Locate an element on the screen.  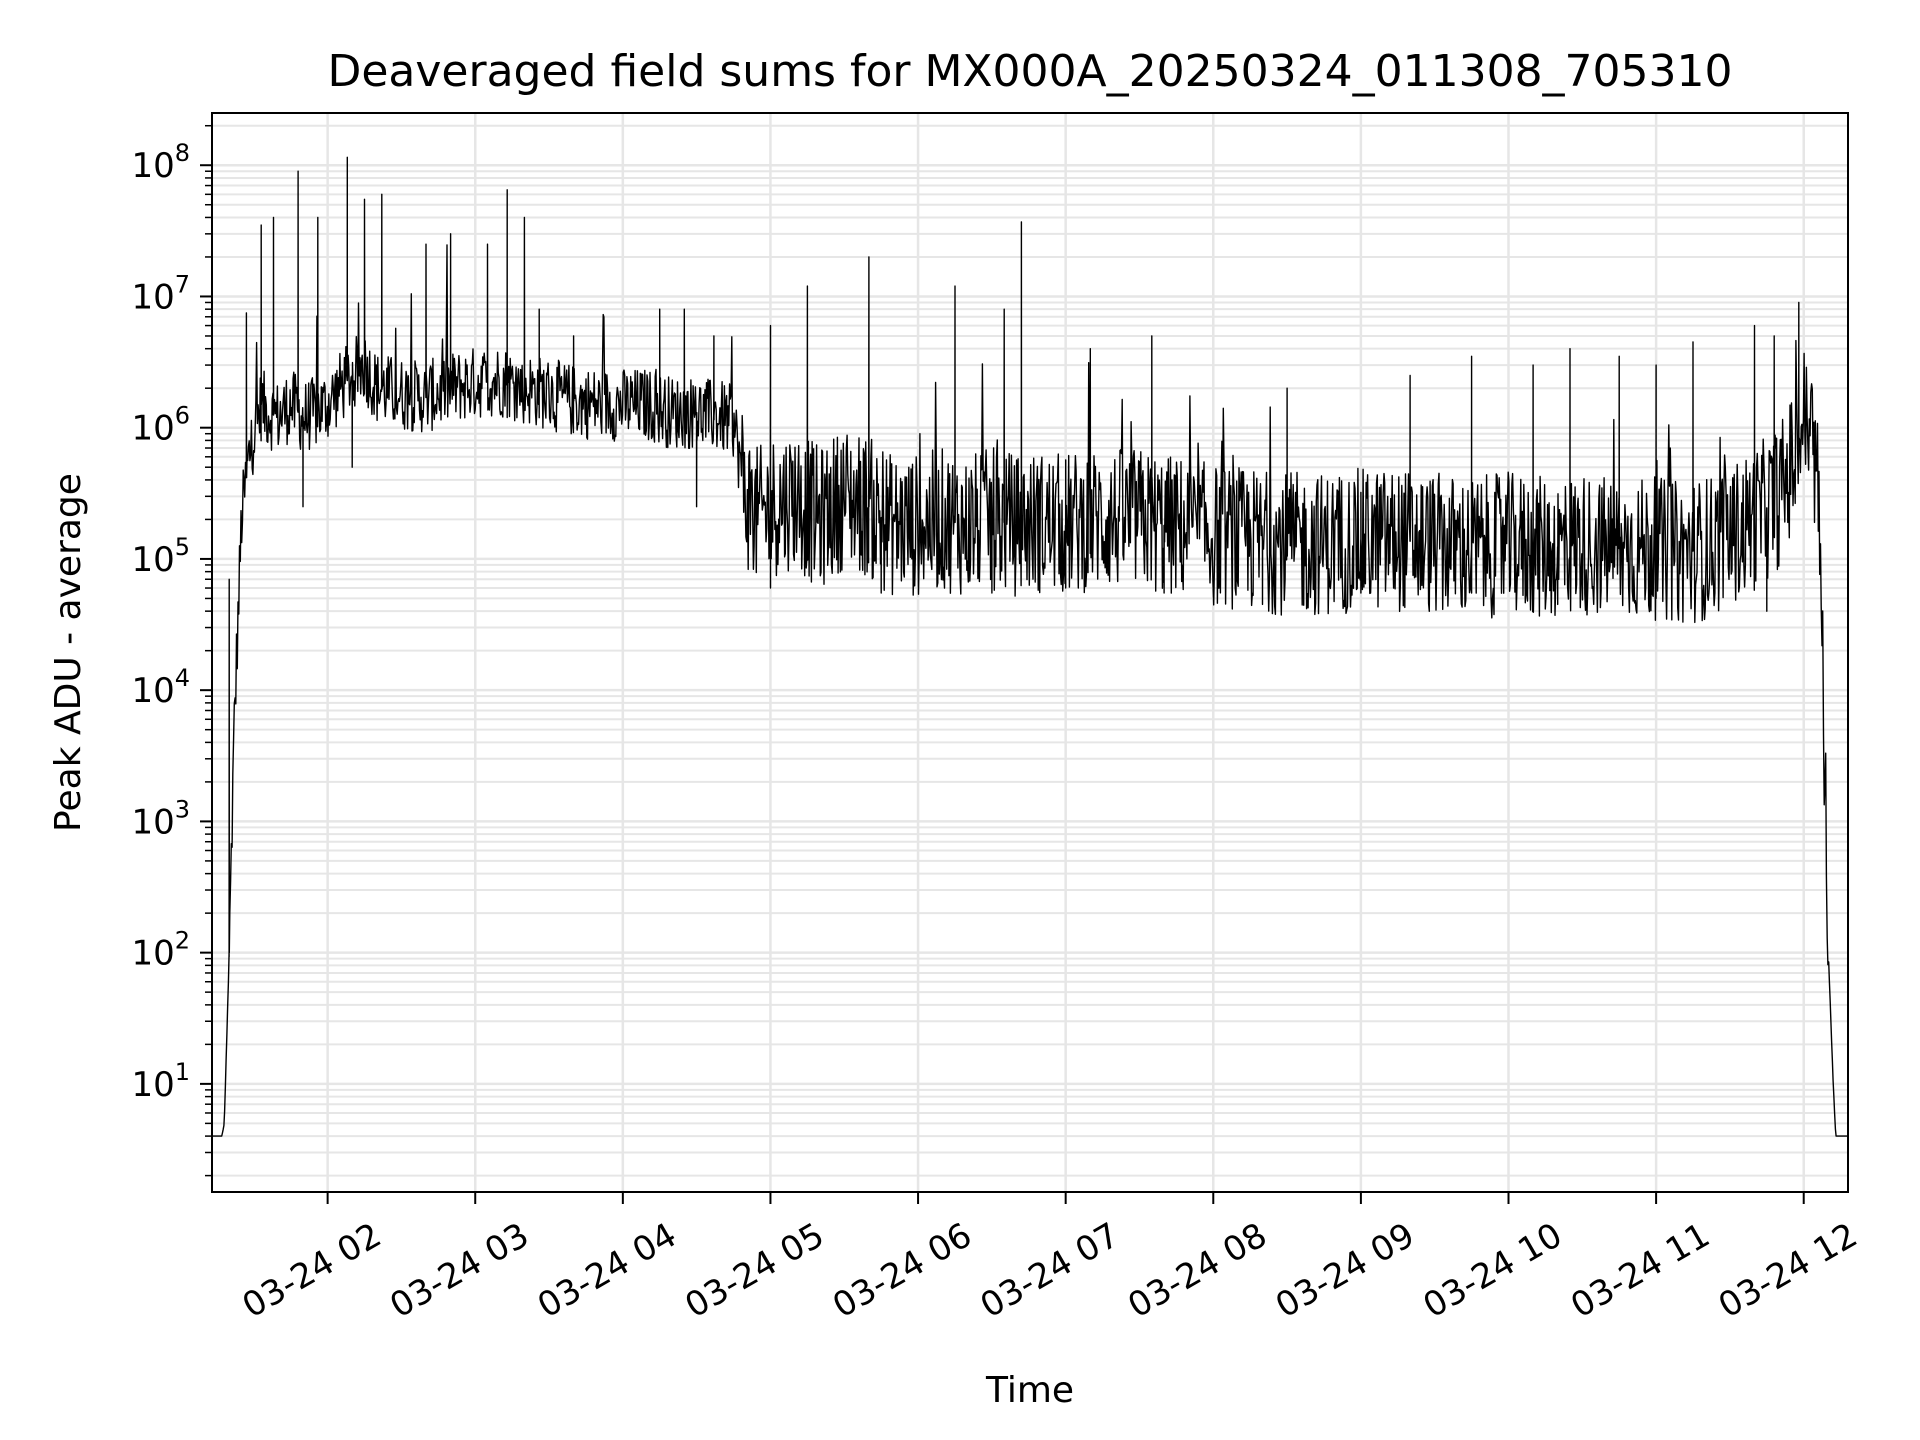
y-axis-ticks: 10¹ 10² 10³ 10⁴ 10⁵ 10⁶ 10⁷ 10⁸ is located at coordinates (171, 650).